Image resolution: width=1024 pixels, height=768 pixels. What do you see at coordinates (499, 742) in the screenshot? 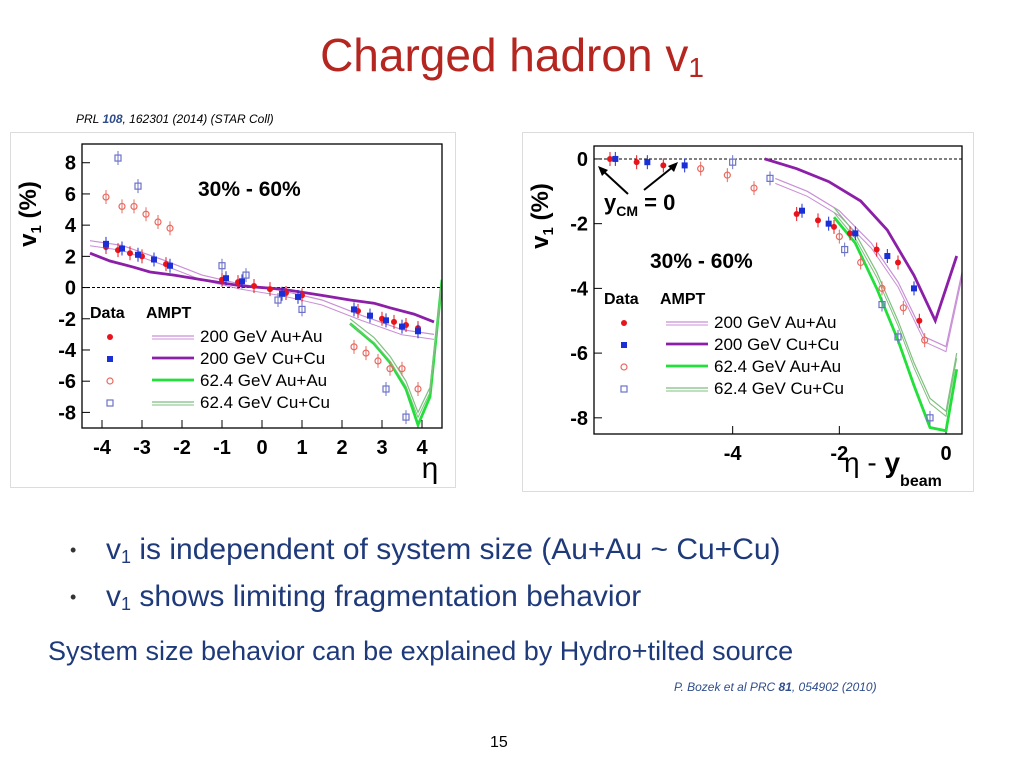
I see `page-number: 15` at bounding box center [499, 742].